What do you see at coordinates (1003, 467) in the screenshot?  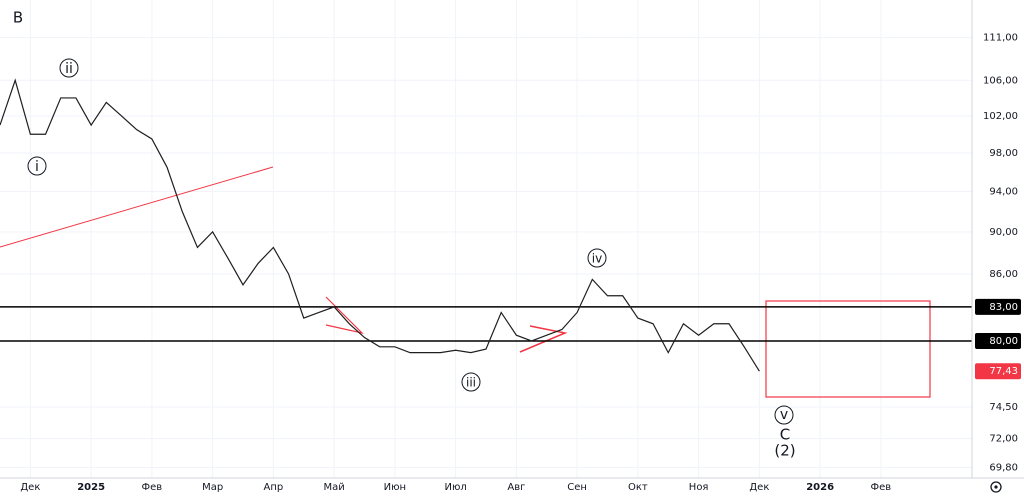 I see `y-tick-label: 69,80` at bounding box center [1003, 467].